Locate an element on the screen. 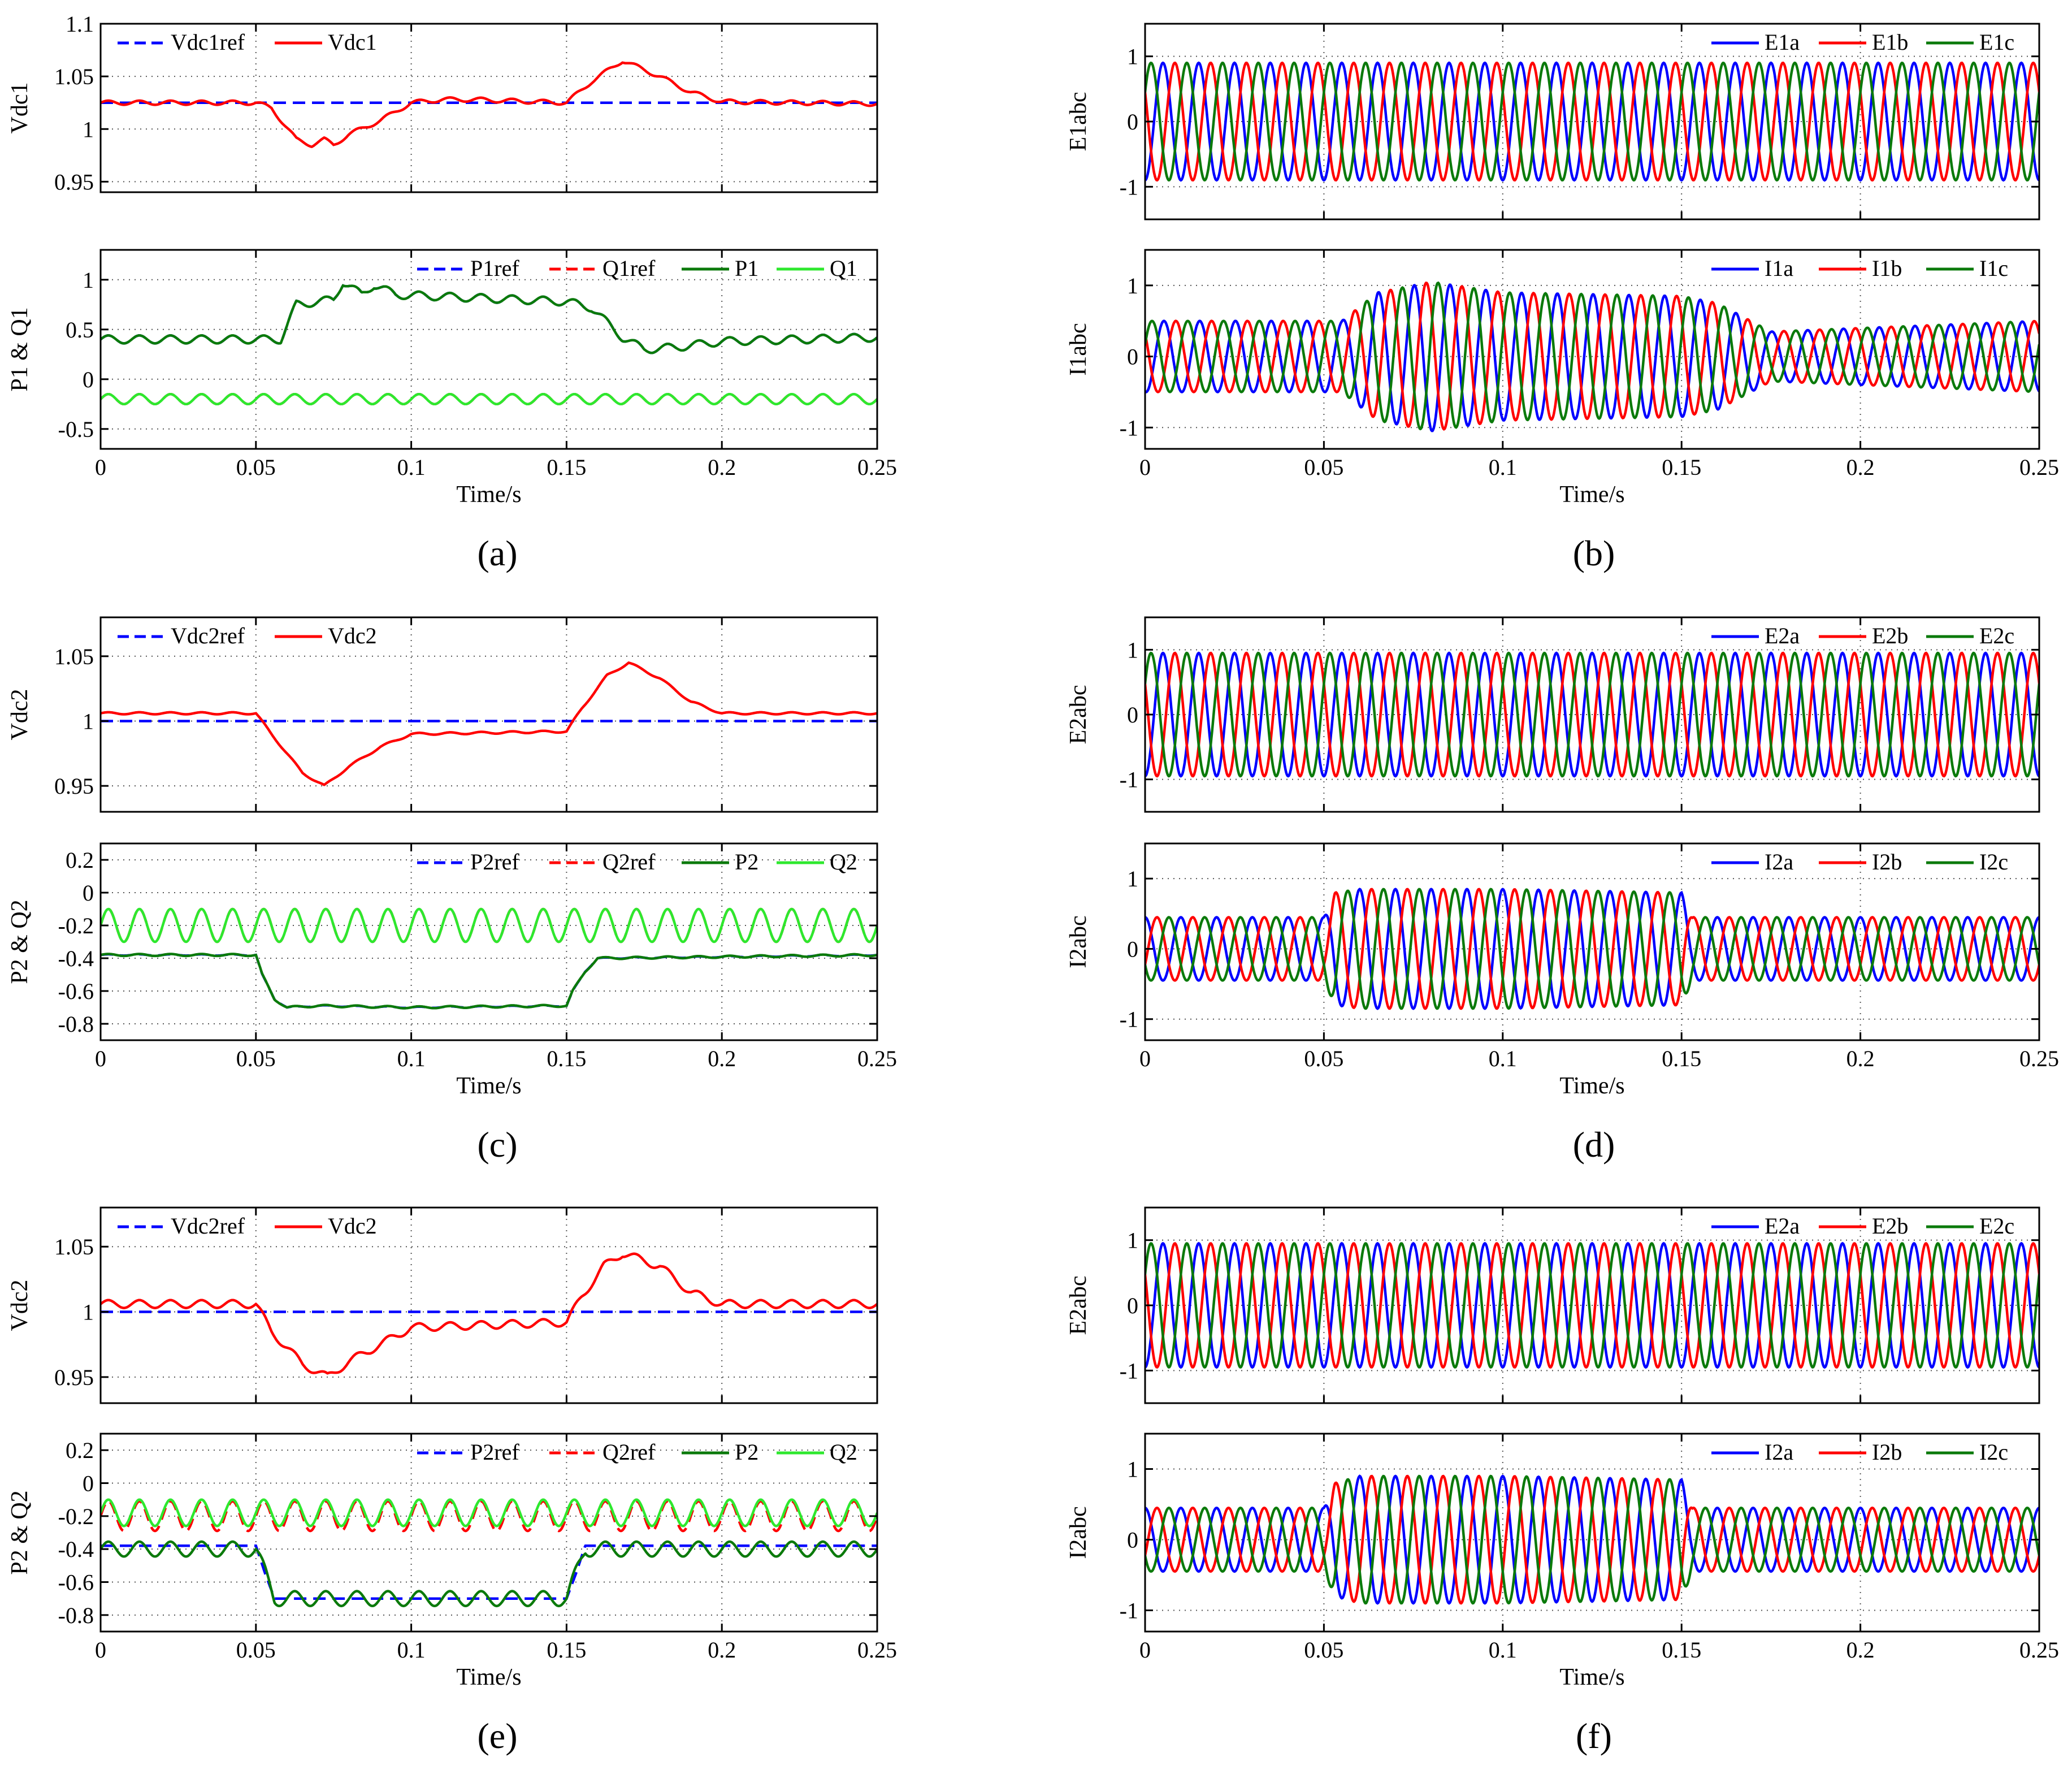 The height and width of the screenshot is (1774, 2072). legend-label-I2a: I2a is located at coordinates (1779, 1452).